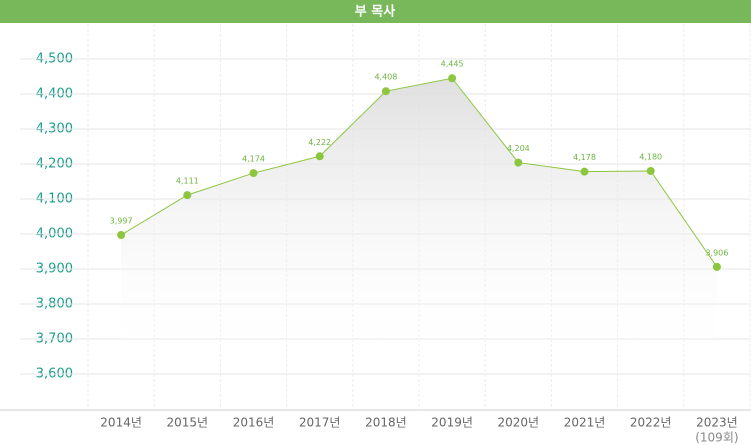 The height and width of the screenshot is (445, 751). I want to click on x-tick-label: 2015년, so click(188, 423).